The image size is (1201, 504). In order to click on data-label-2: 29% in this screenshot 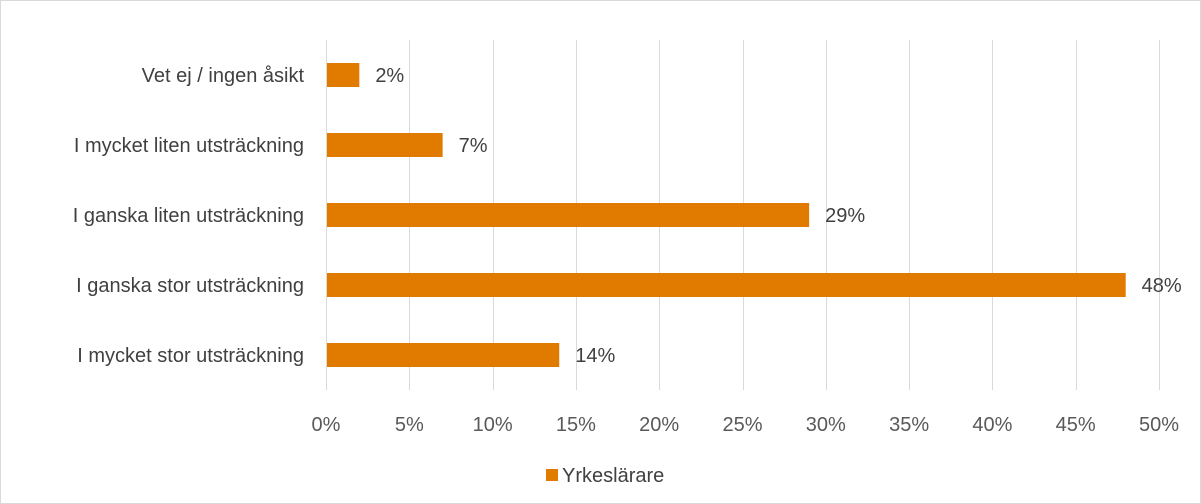, I will do `click(845, 216)`.